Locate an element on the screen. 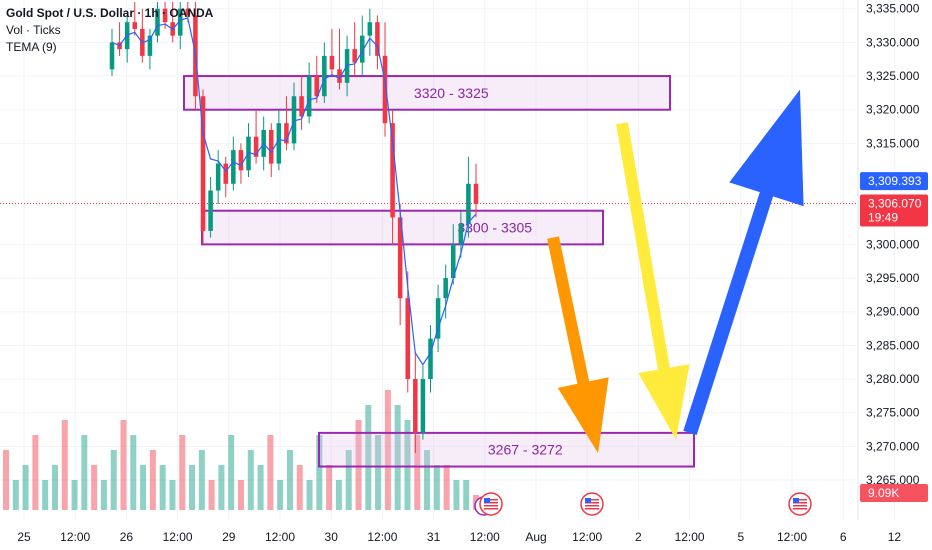 The width and height of the screenshot is (932, 550). x-tick-label: 2 is located at coordinates (638, 537).